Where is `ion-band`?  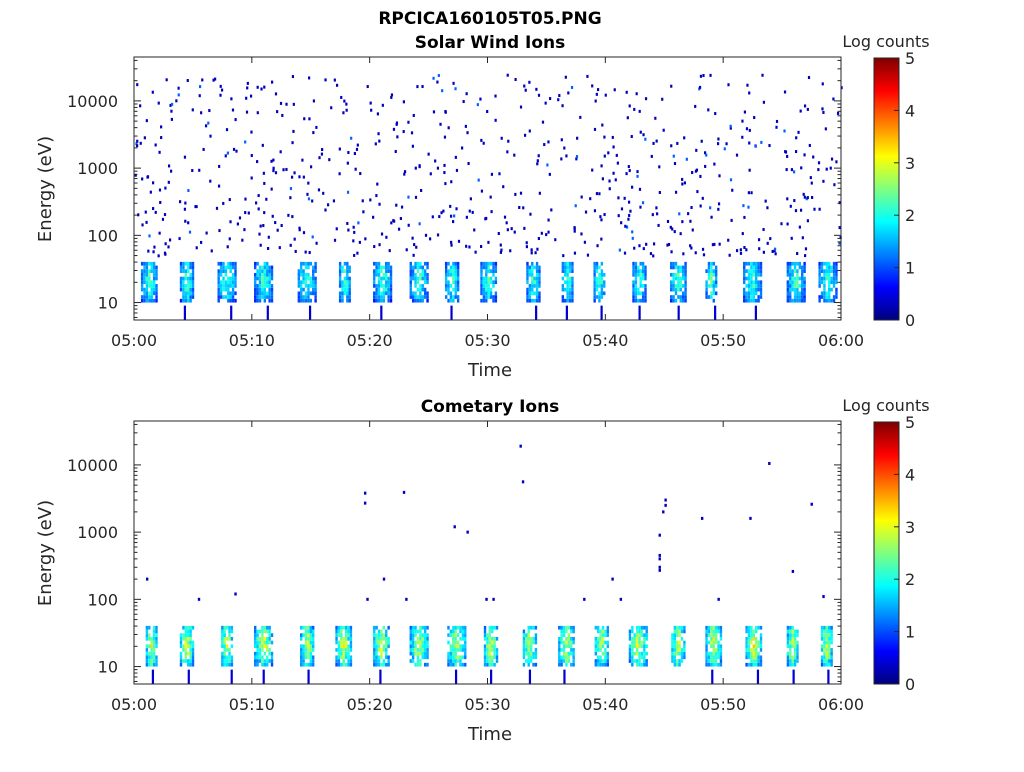 ion-band is located at coordinates (383, 290).